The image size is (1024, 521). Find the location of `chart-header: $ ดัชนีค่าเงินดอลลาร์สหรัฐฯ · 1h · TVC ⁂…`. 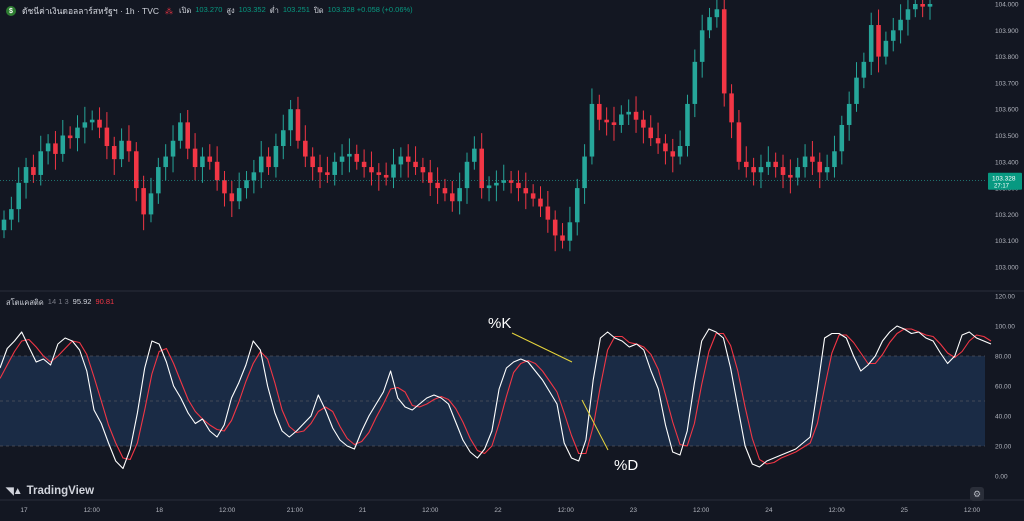

chart-header: $ ดัชนีค่าเงินดอลลาร์สหรัฐฯ · 1h · TVC ⁂… is located at coordinates (209, 11).